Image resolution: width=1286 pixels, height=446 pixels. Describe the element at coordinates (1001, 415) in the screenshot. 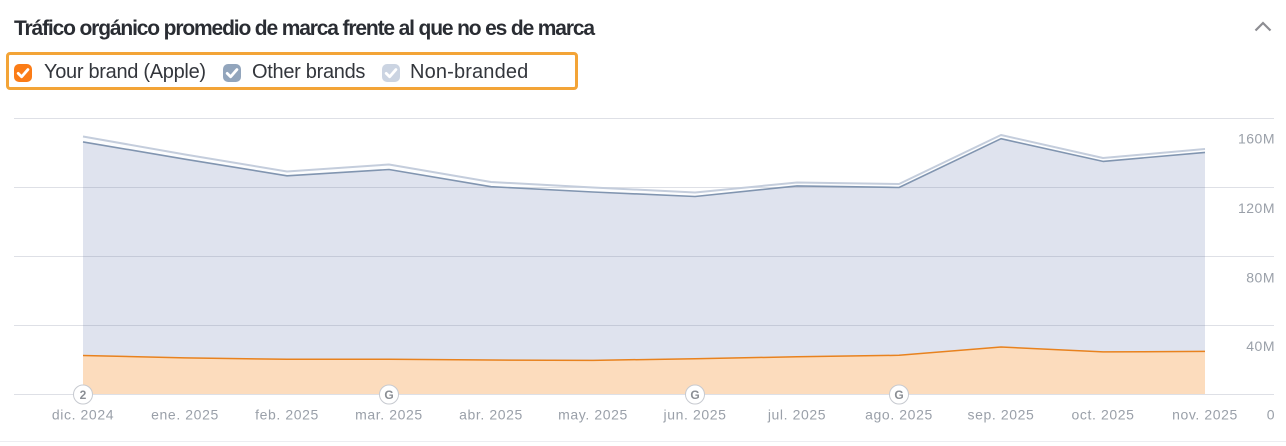

I see `svg-text: sep. 2025` at that location.